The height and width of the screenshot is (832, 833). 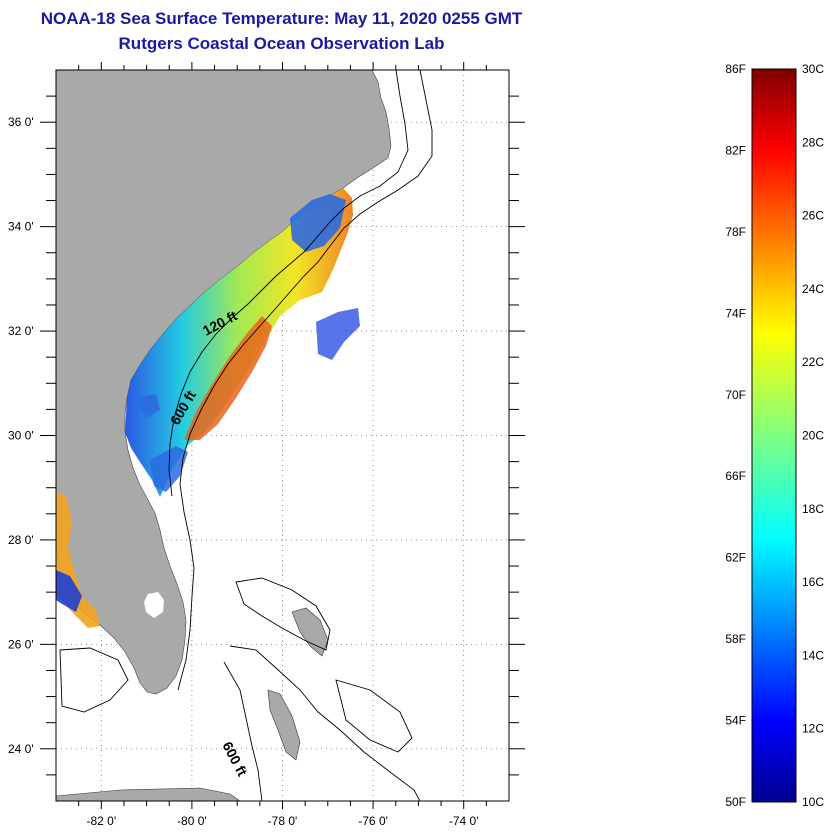 I want to click on celsius-label: 14C, so click(x=813, y=655).